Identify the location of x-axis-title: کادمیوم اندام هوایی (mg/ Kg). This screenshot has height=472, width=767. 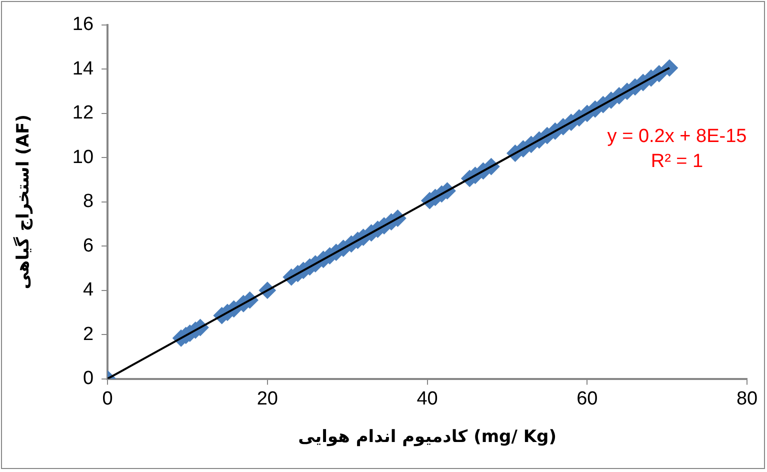
(427, 437).